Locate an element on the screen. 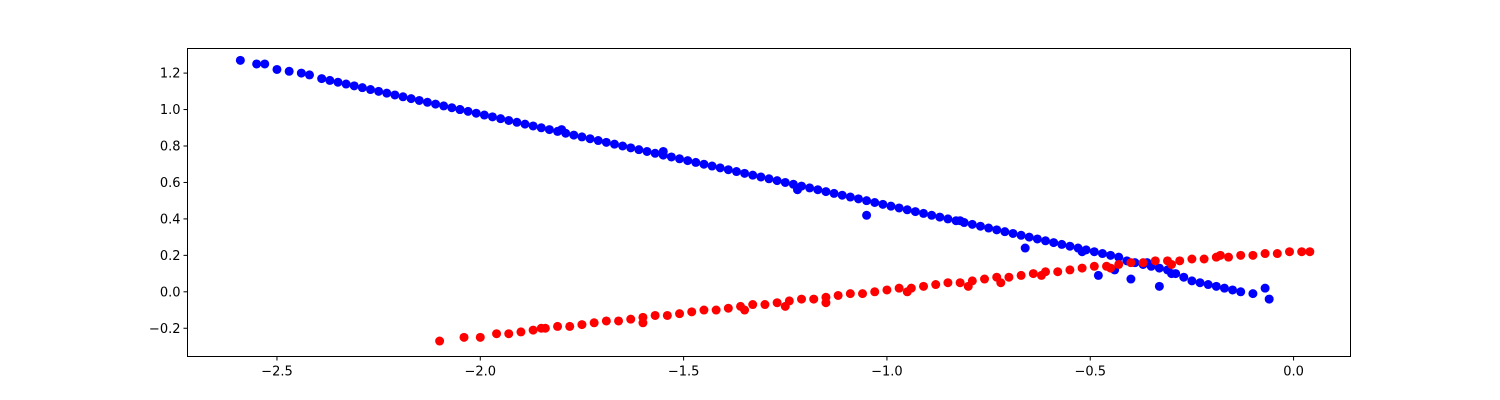  x-tick-label: −0.5 is located at coordinates (1090, 372).